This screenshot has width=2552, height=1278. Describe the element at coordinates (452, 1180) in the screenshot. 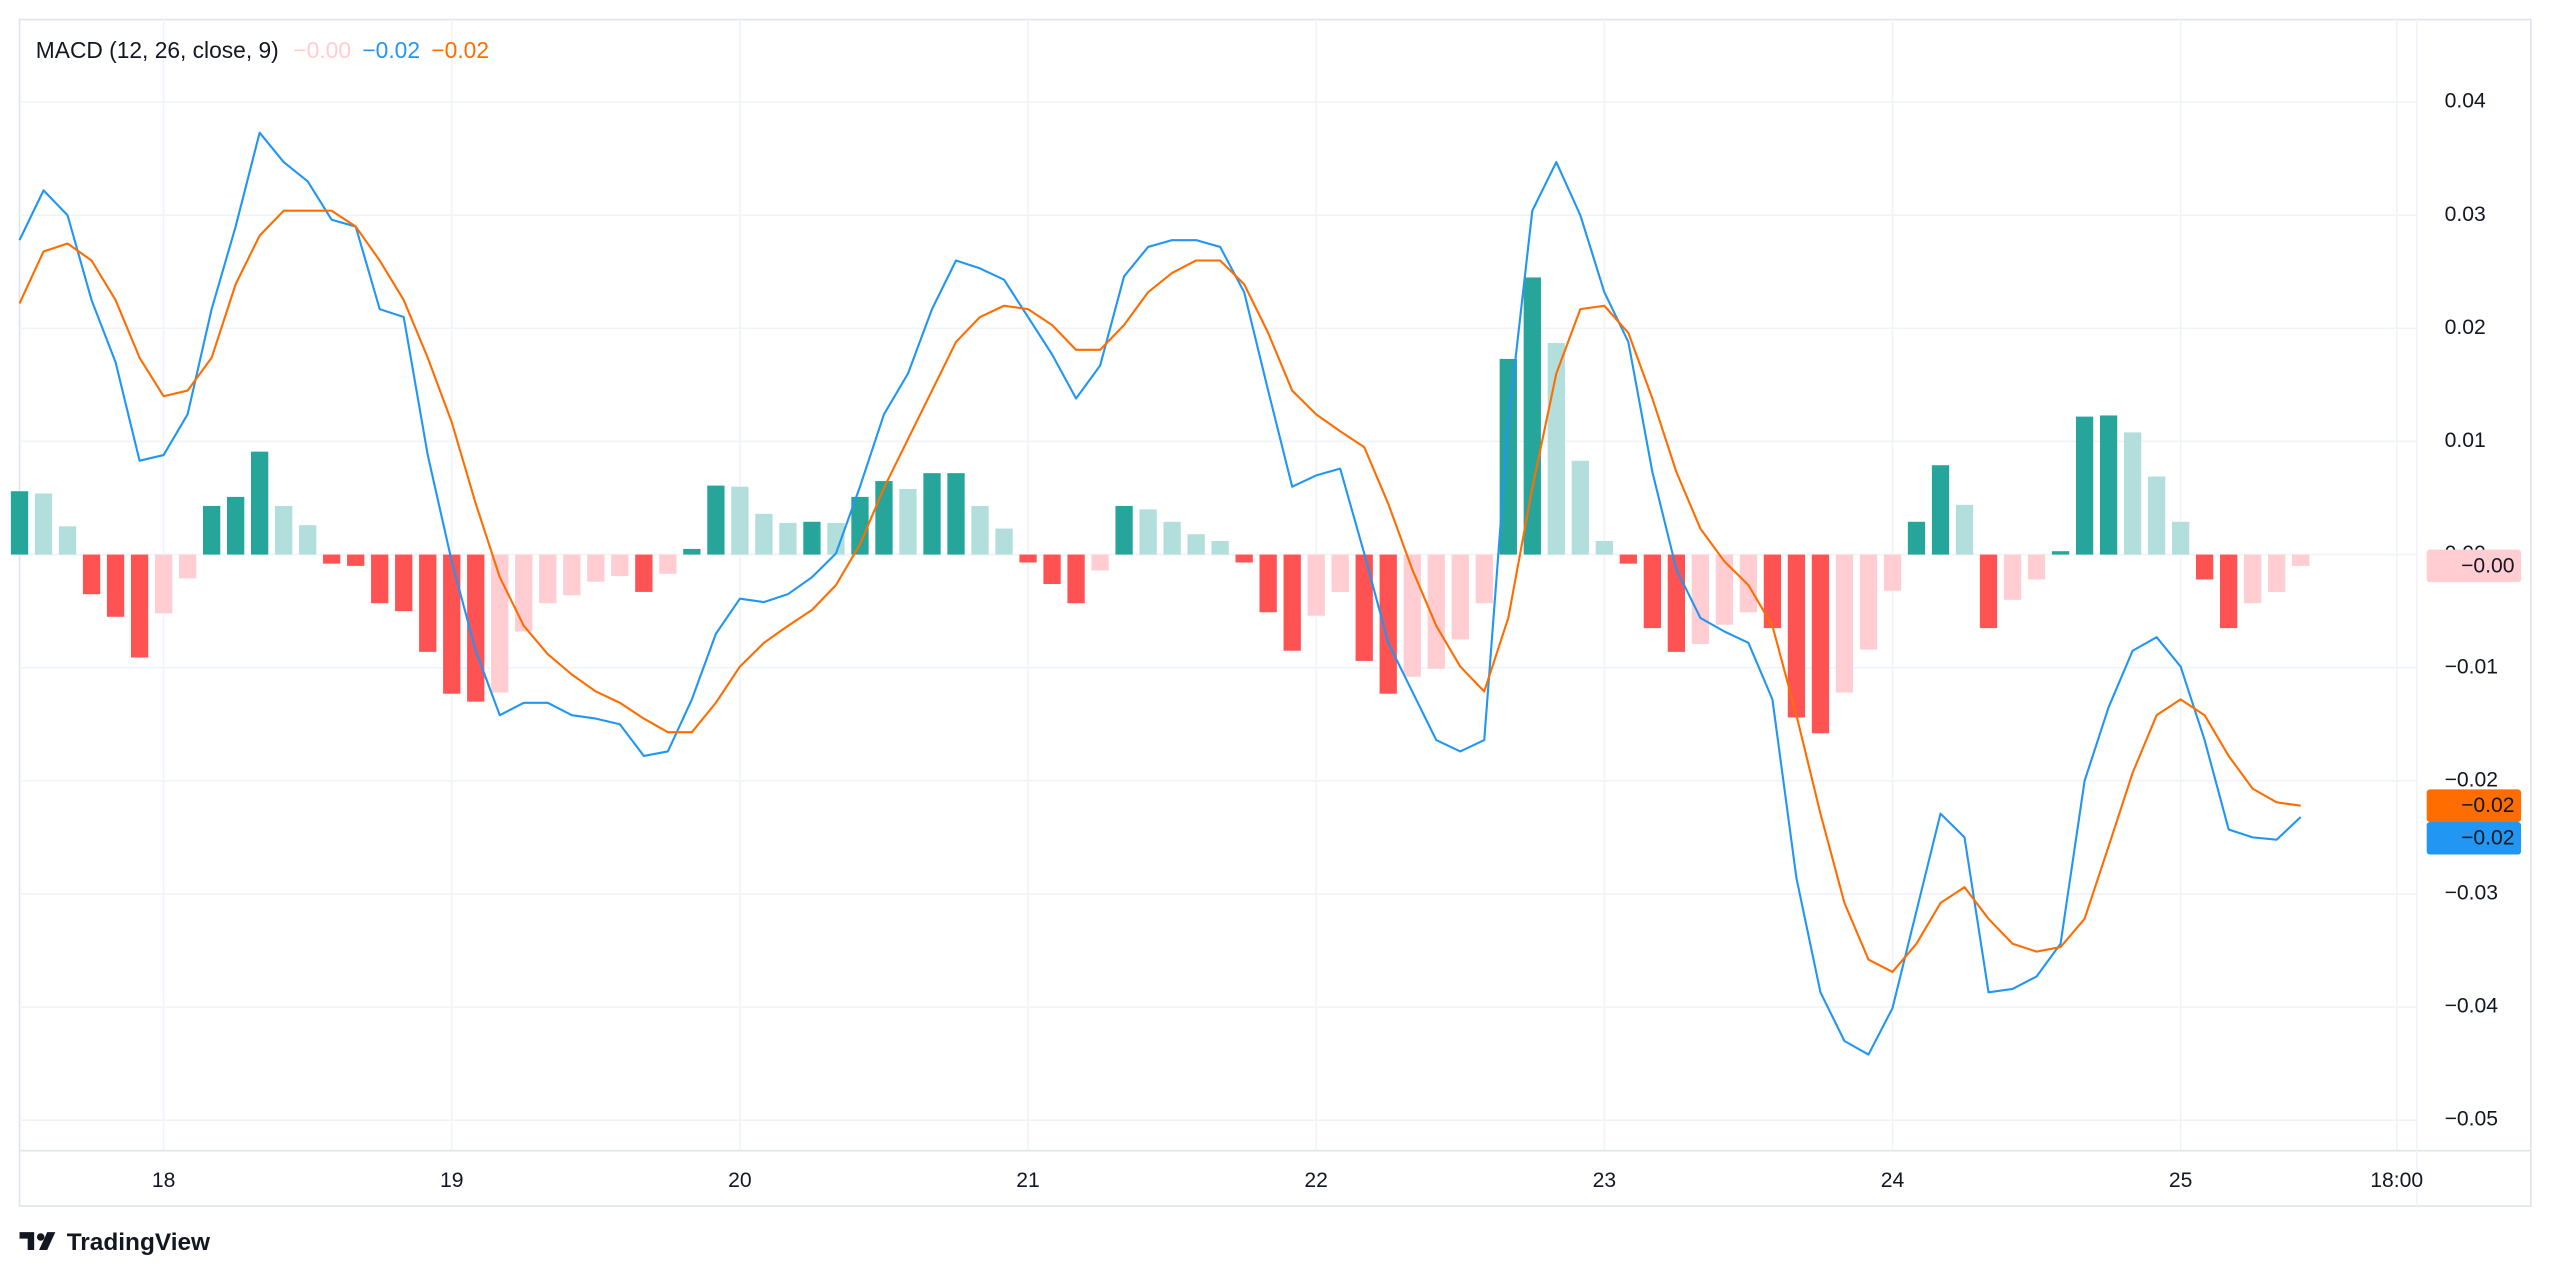

I see `x-tick-label: 19` at that location.